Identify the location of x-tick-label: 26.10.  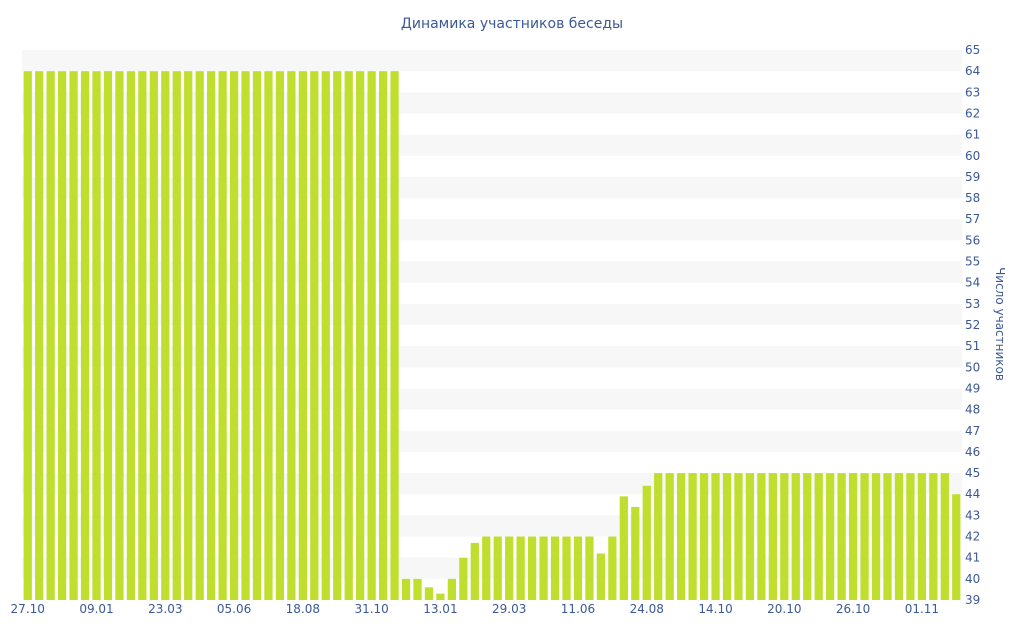
(853, 609).